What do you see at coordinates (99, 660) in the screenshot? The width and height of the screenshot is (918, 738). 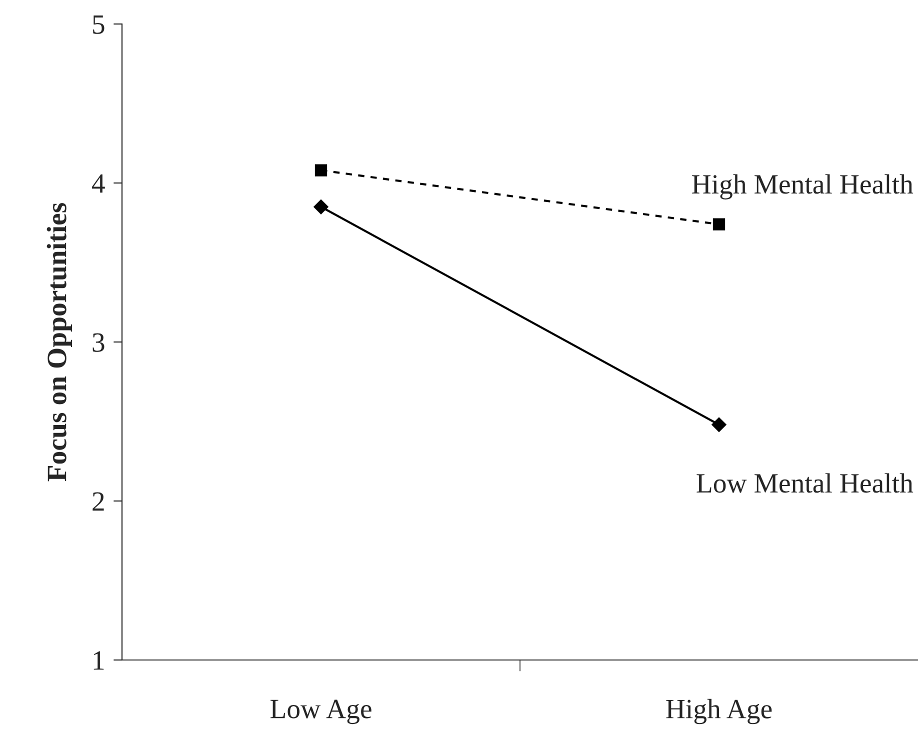 I see `y-tick-label: 1` at bounding box center [99, 660].